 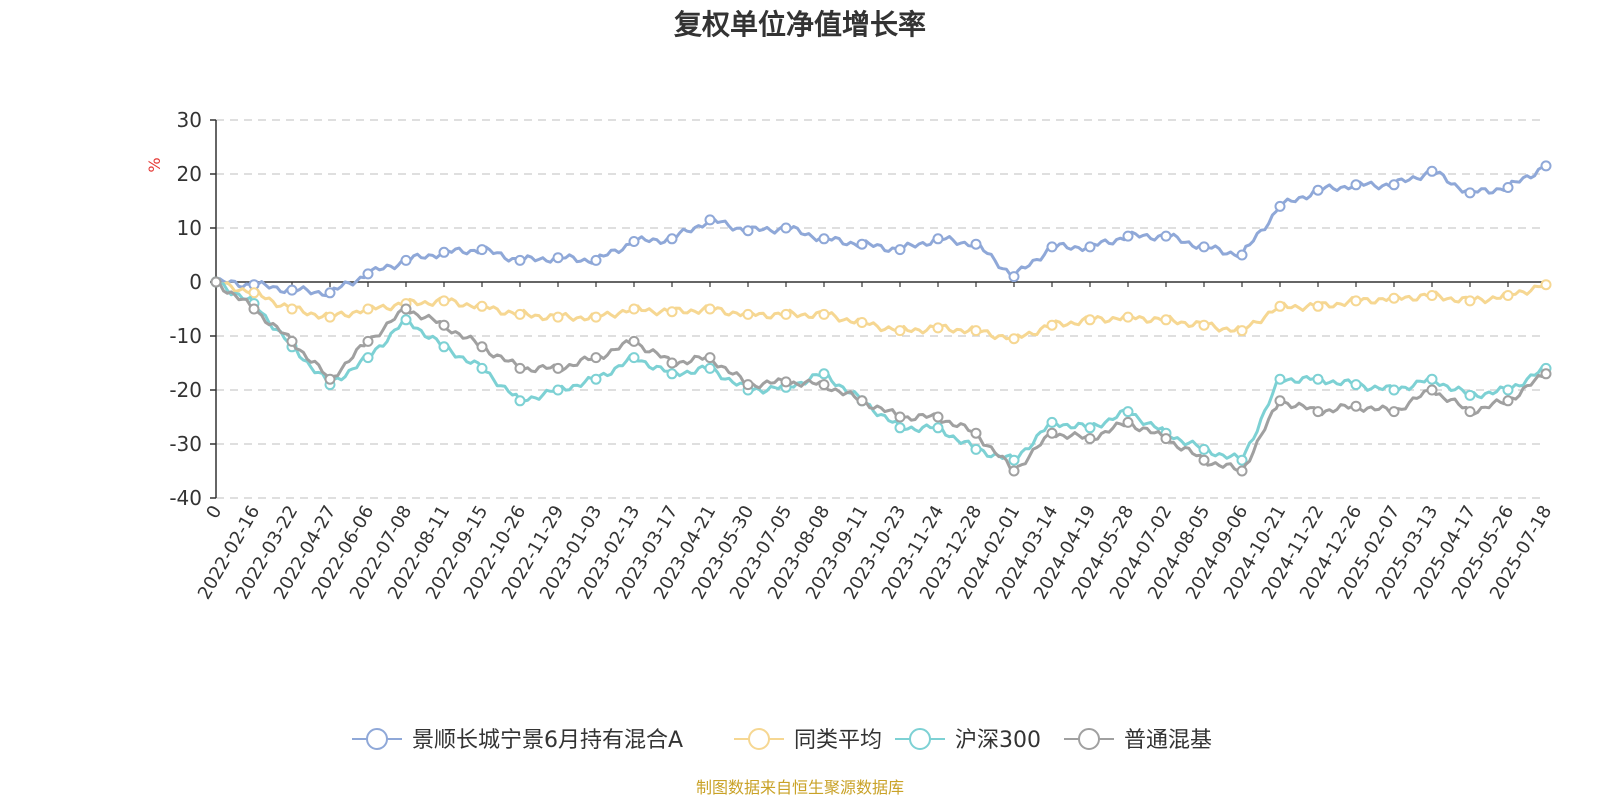 What do you see at coordinates (189, 174) in the screenshot?
I see `y-tick-label: 20` at bounding box center [189, 174].